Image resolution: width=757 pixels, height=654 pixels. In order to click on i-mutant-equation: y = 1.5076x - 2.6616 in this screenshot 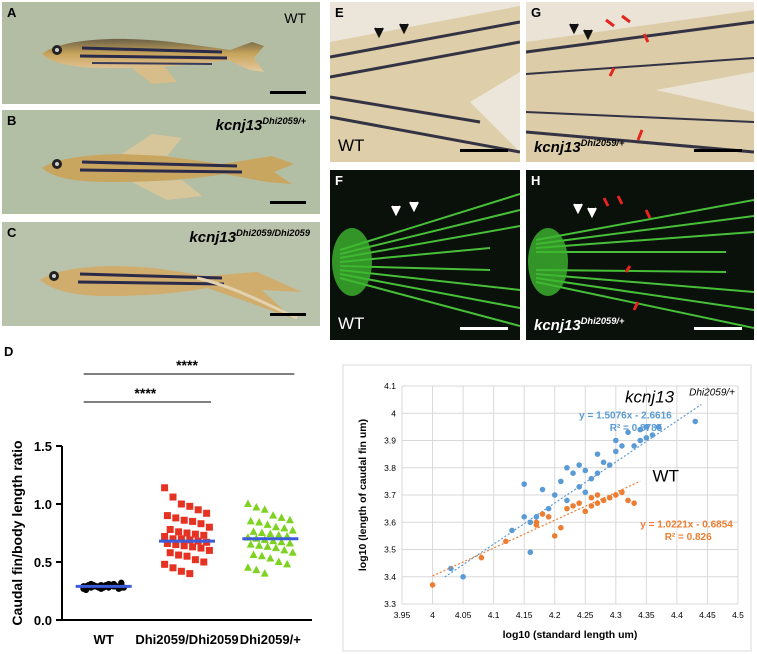, I will do `click(625, 416)`.